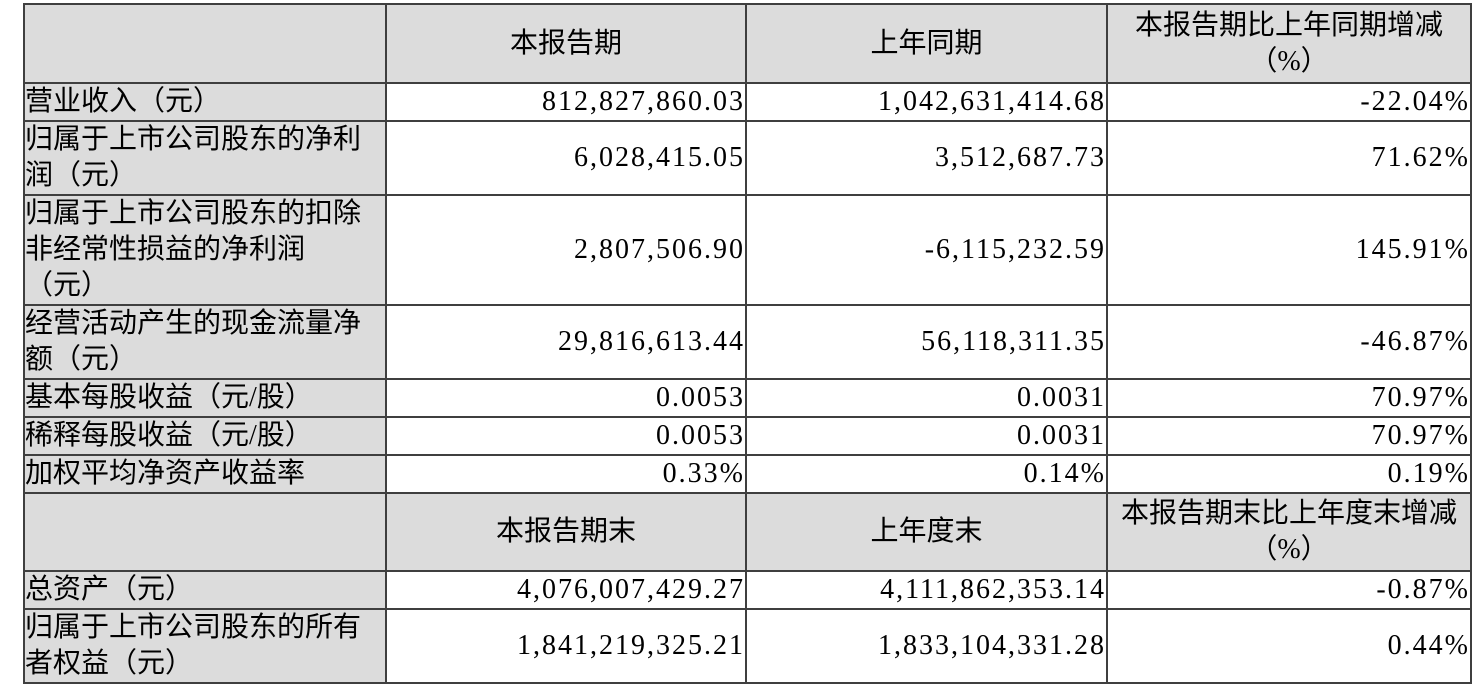  I want to click on header-current-period: 本报告期, so click(566, 43).